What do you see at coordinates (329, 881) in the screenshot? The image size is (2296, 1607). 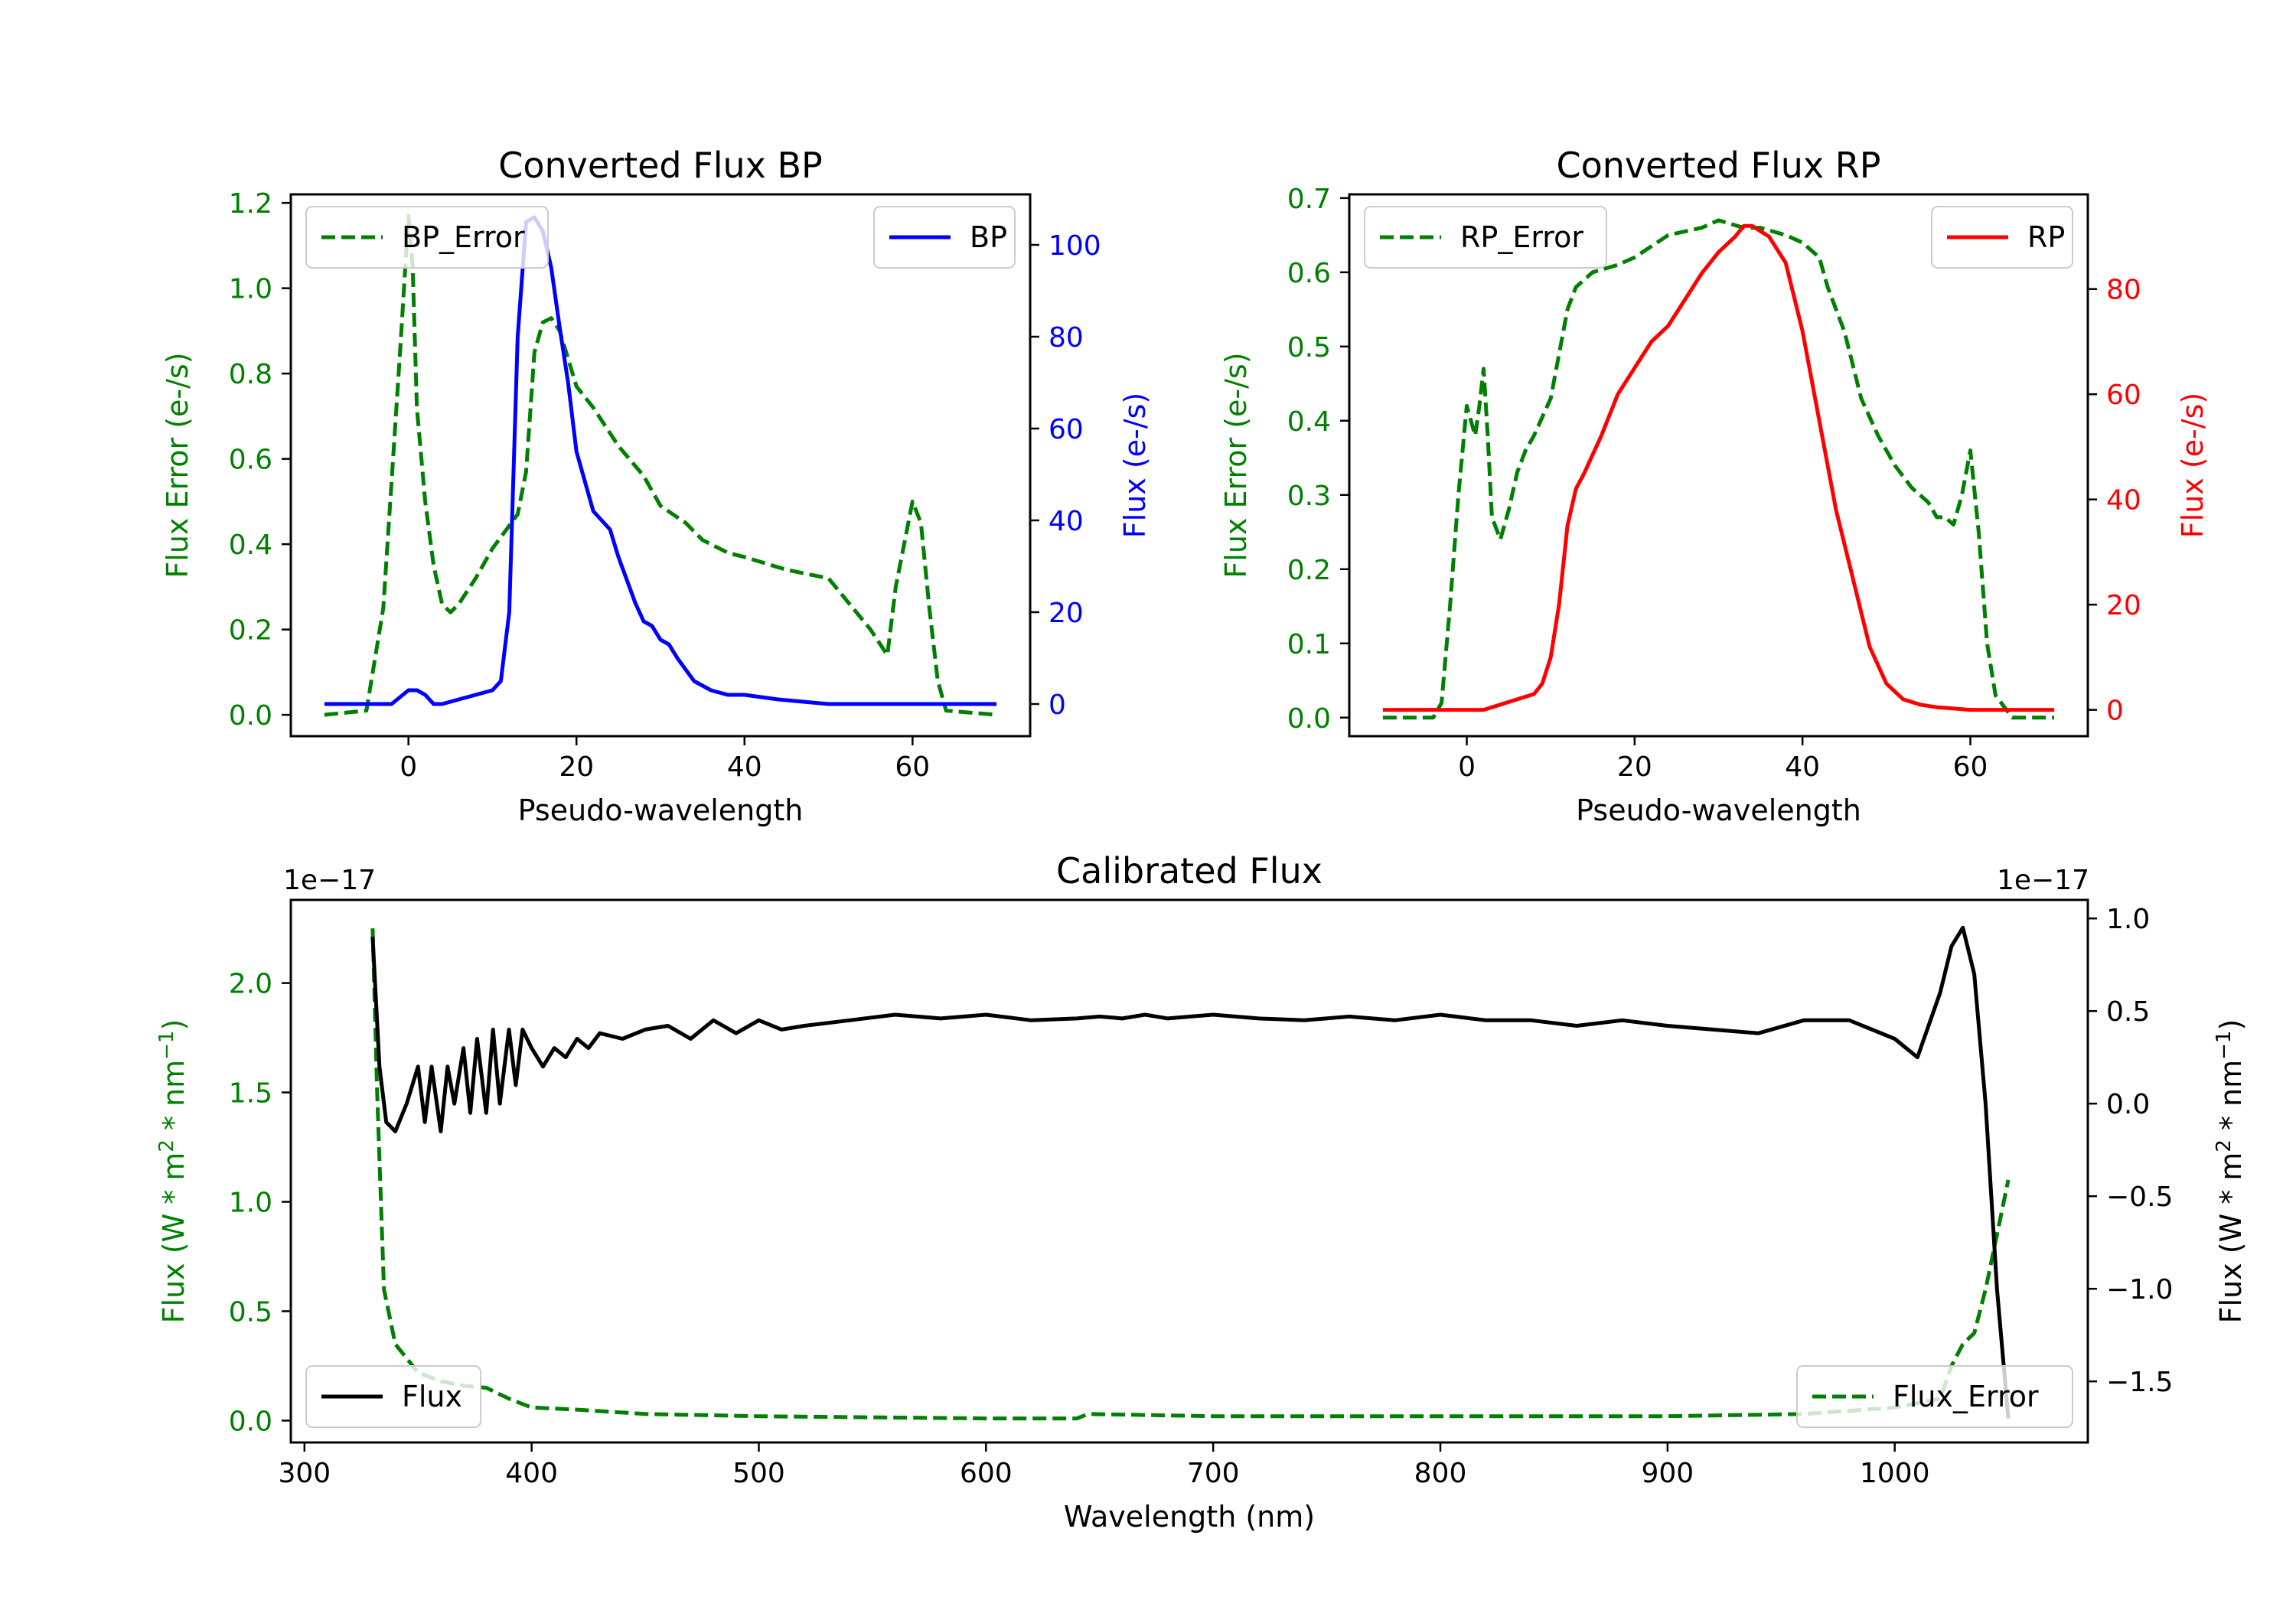 I see `y-left-offset-text: 1e−17` at bounding box center [329, 881].